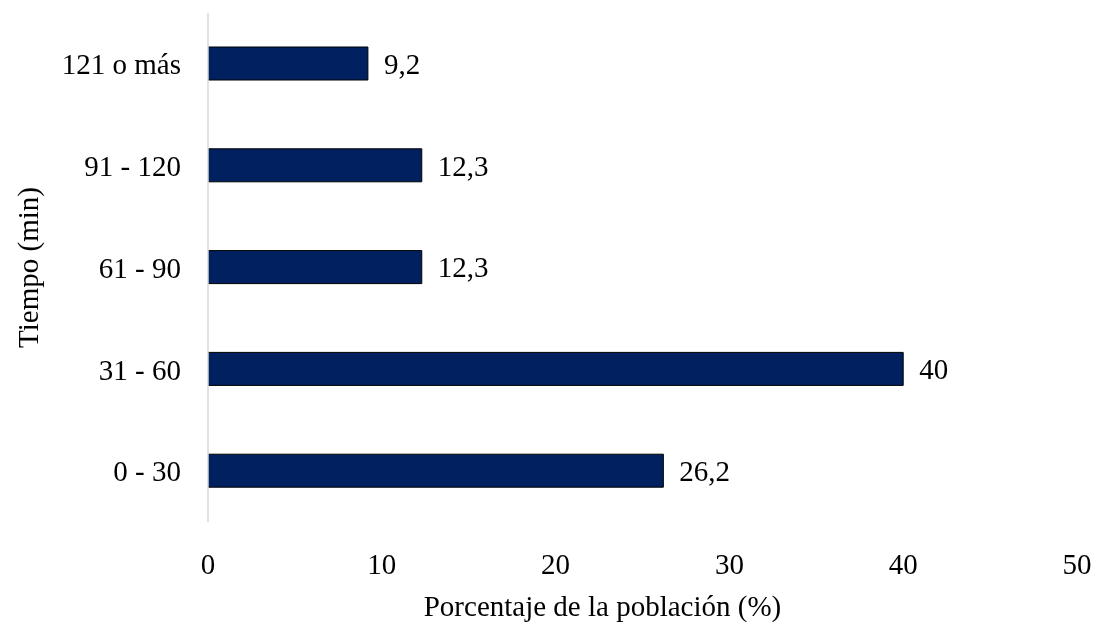 This screenshot has height=622, width=1099. I want to click on y-tick-label: 31 - 60, so click(139, 369).